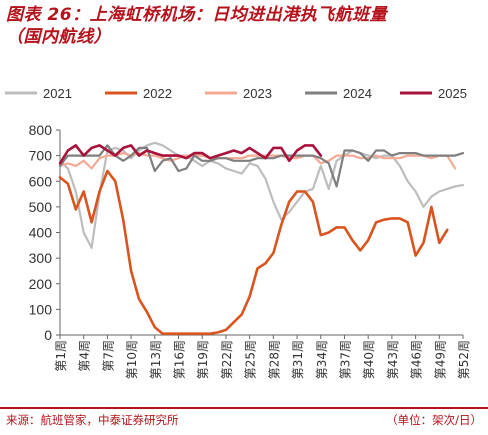 This screenshot has width=488, height=435. I want to click on x-tick-label: 第4周, so click(85, 356).